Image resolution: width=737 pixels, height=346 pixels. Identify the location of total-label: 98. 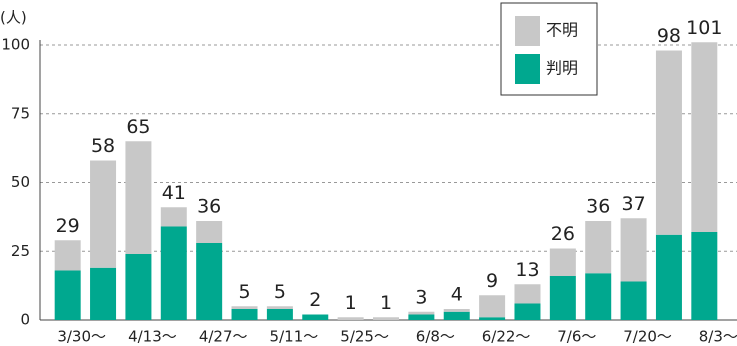
(669, 36).